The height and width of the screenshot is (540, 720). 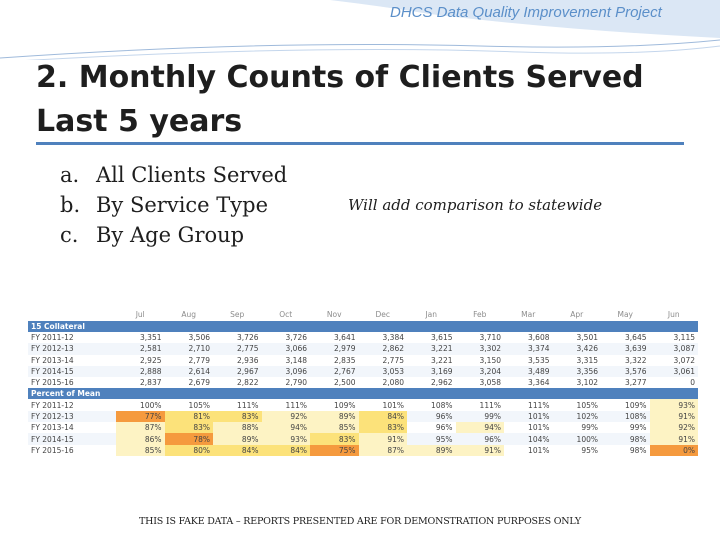 I want to click on month-header: Dec, so click(x=382, y=314).